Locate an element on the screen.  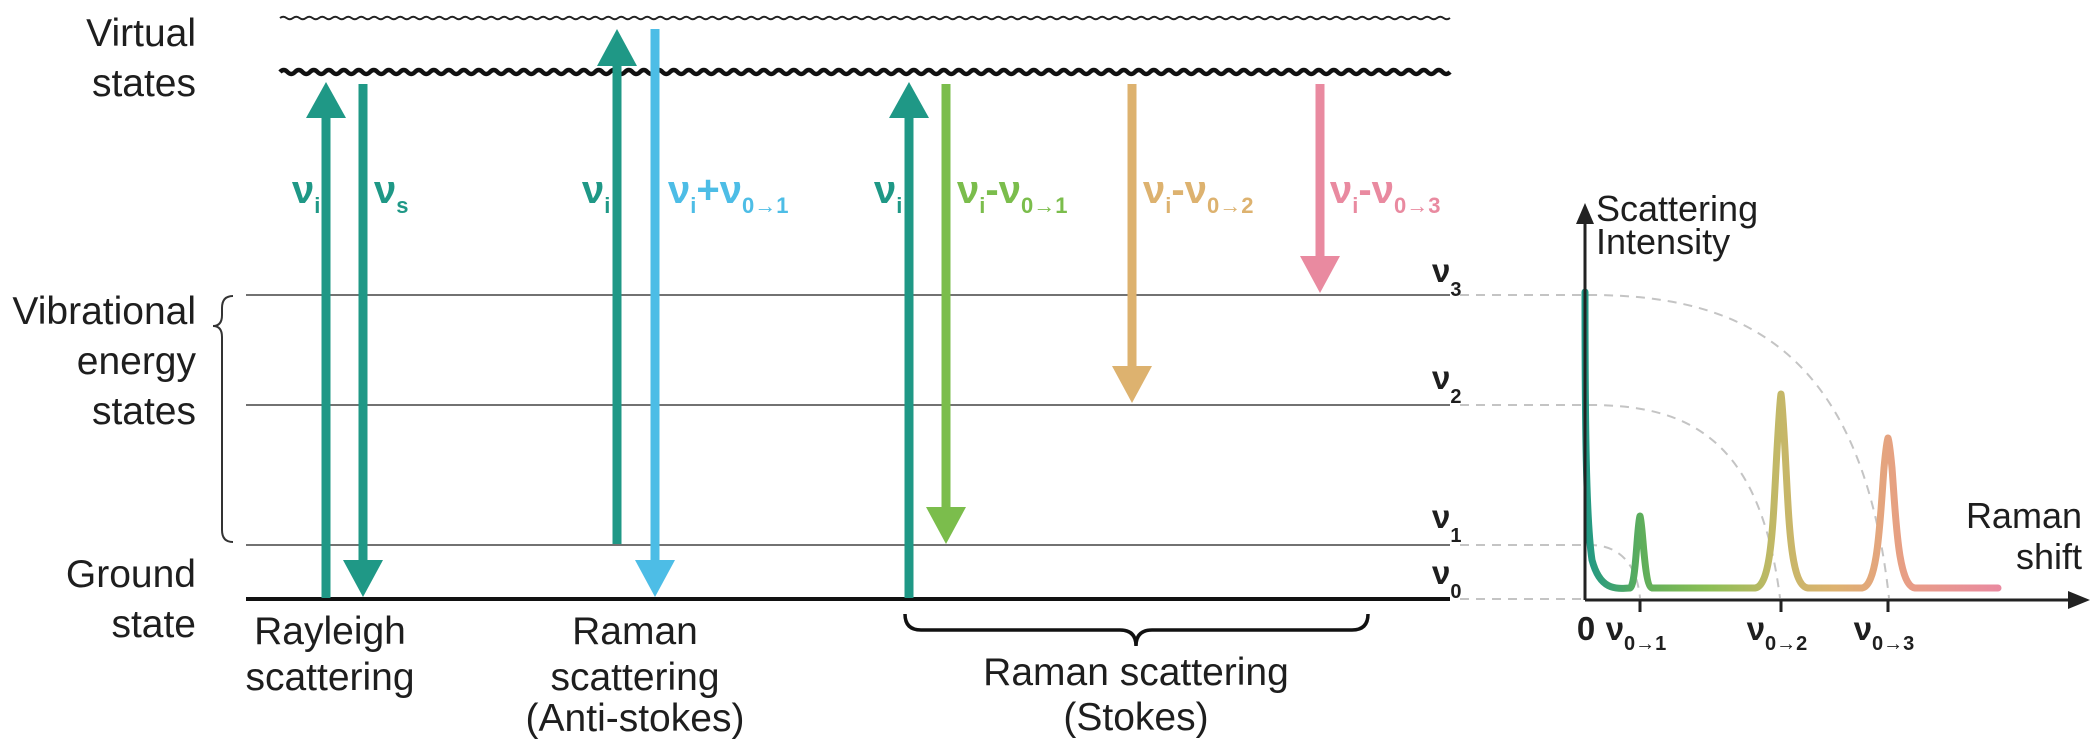
arrow-label-stokes-01: νi-ν0→1 is located at coordinates (1012, 193).